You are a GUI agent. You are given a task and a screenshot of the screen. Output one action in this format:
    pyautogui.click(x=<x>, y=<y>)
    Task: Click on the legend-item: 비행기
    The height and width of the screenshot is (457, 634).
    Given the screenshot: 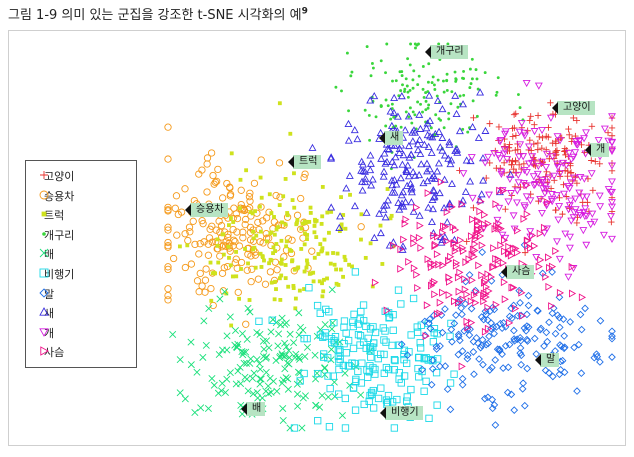 What is the action you would take?
    pyautogui.click(x=55, y=274)
    